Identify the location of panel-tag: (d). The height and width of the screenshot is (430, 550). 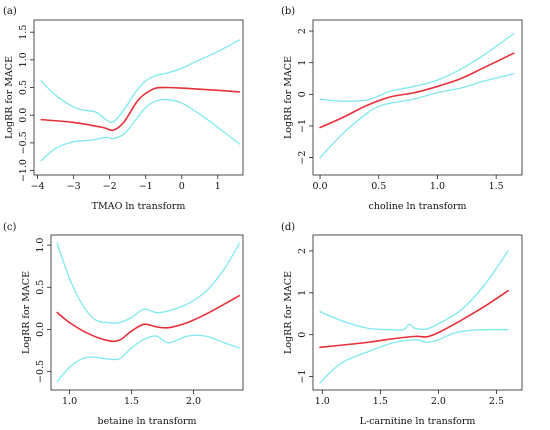
(288, 227).